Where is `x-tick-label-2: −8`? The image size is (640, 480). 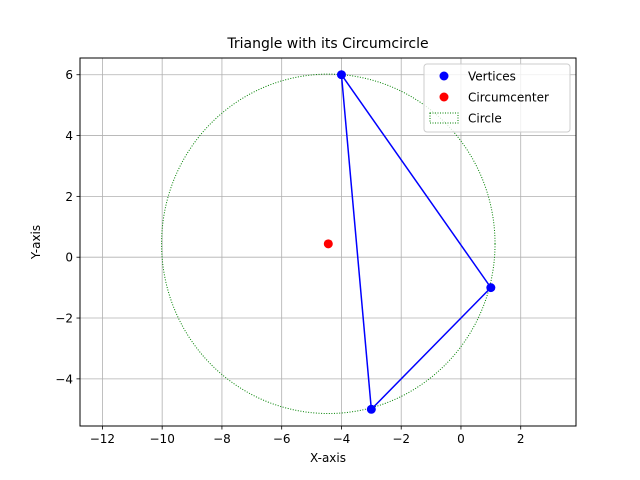 x-tick-label-2: −8 is located at coordinates (222, 439).